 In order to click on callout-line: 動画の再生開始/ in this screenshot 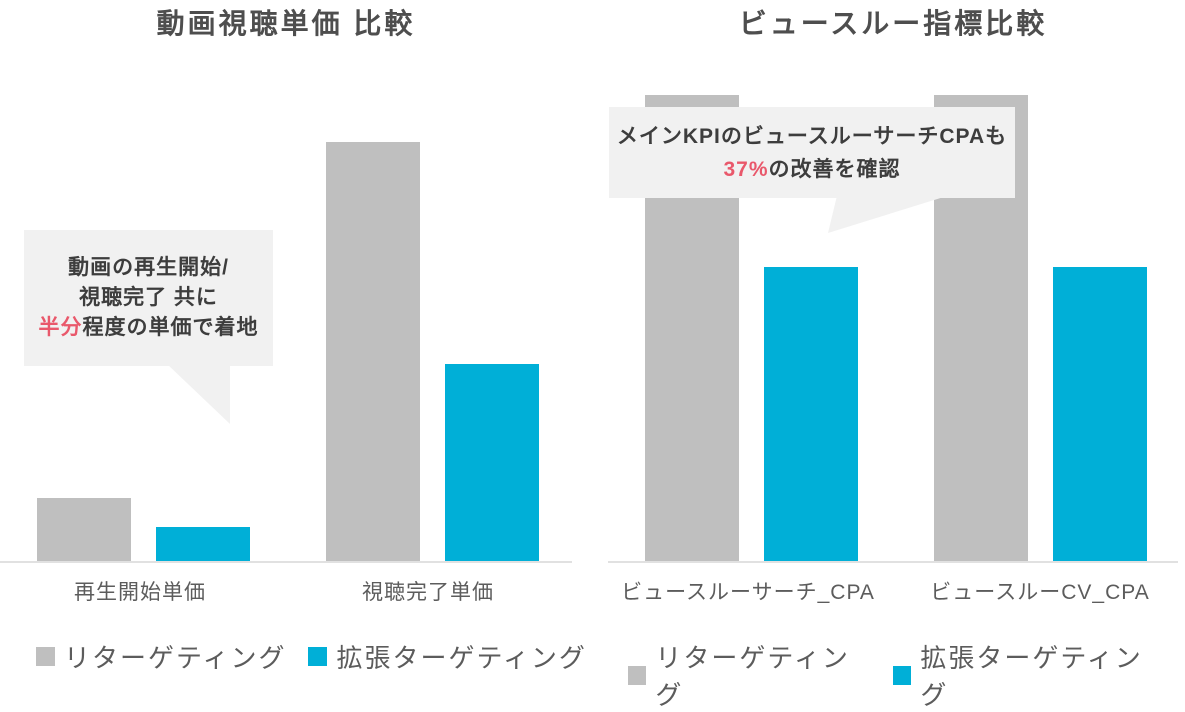, I will do `click(148, 268)`.